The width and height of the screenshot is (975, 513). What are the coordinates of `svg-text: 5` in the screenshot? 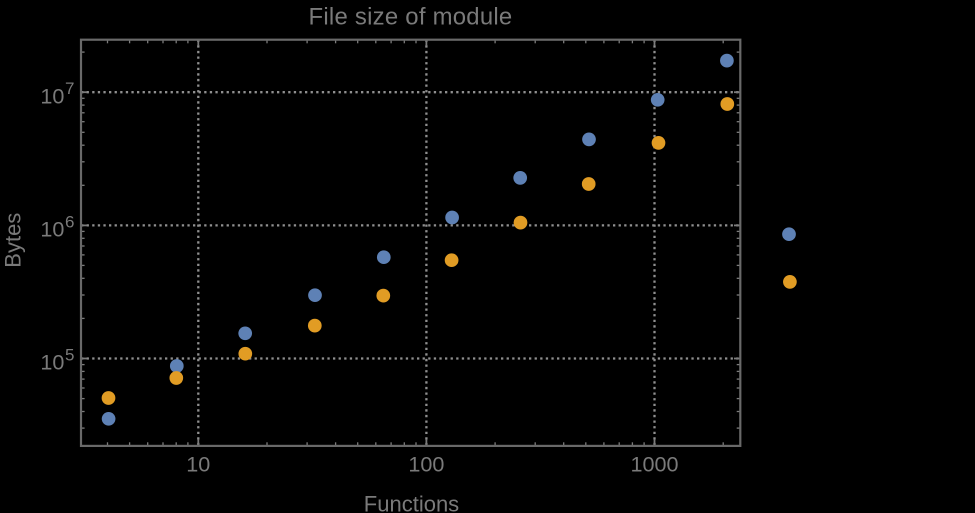 It's located at (69, 355).